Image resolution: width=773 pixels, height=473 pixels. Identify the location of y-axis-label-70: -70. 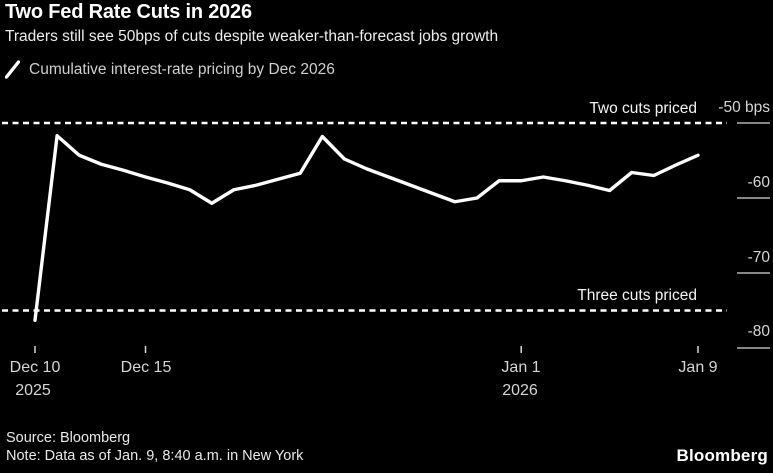
(758, 257).